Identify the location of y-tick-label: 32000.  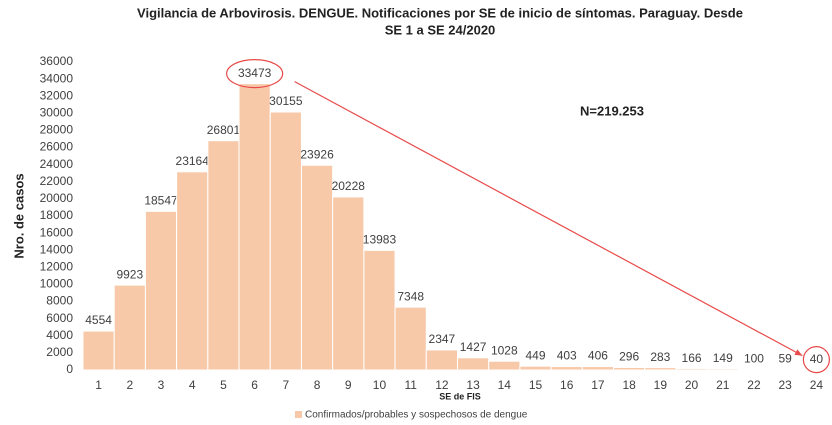
(57, 95).